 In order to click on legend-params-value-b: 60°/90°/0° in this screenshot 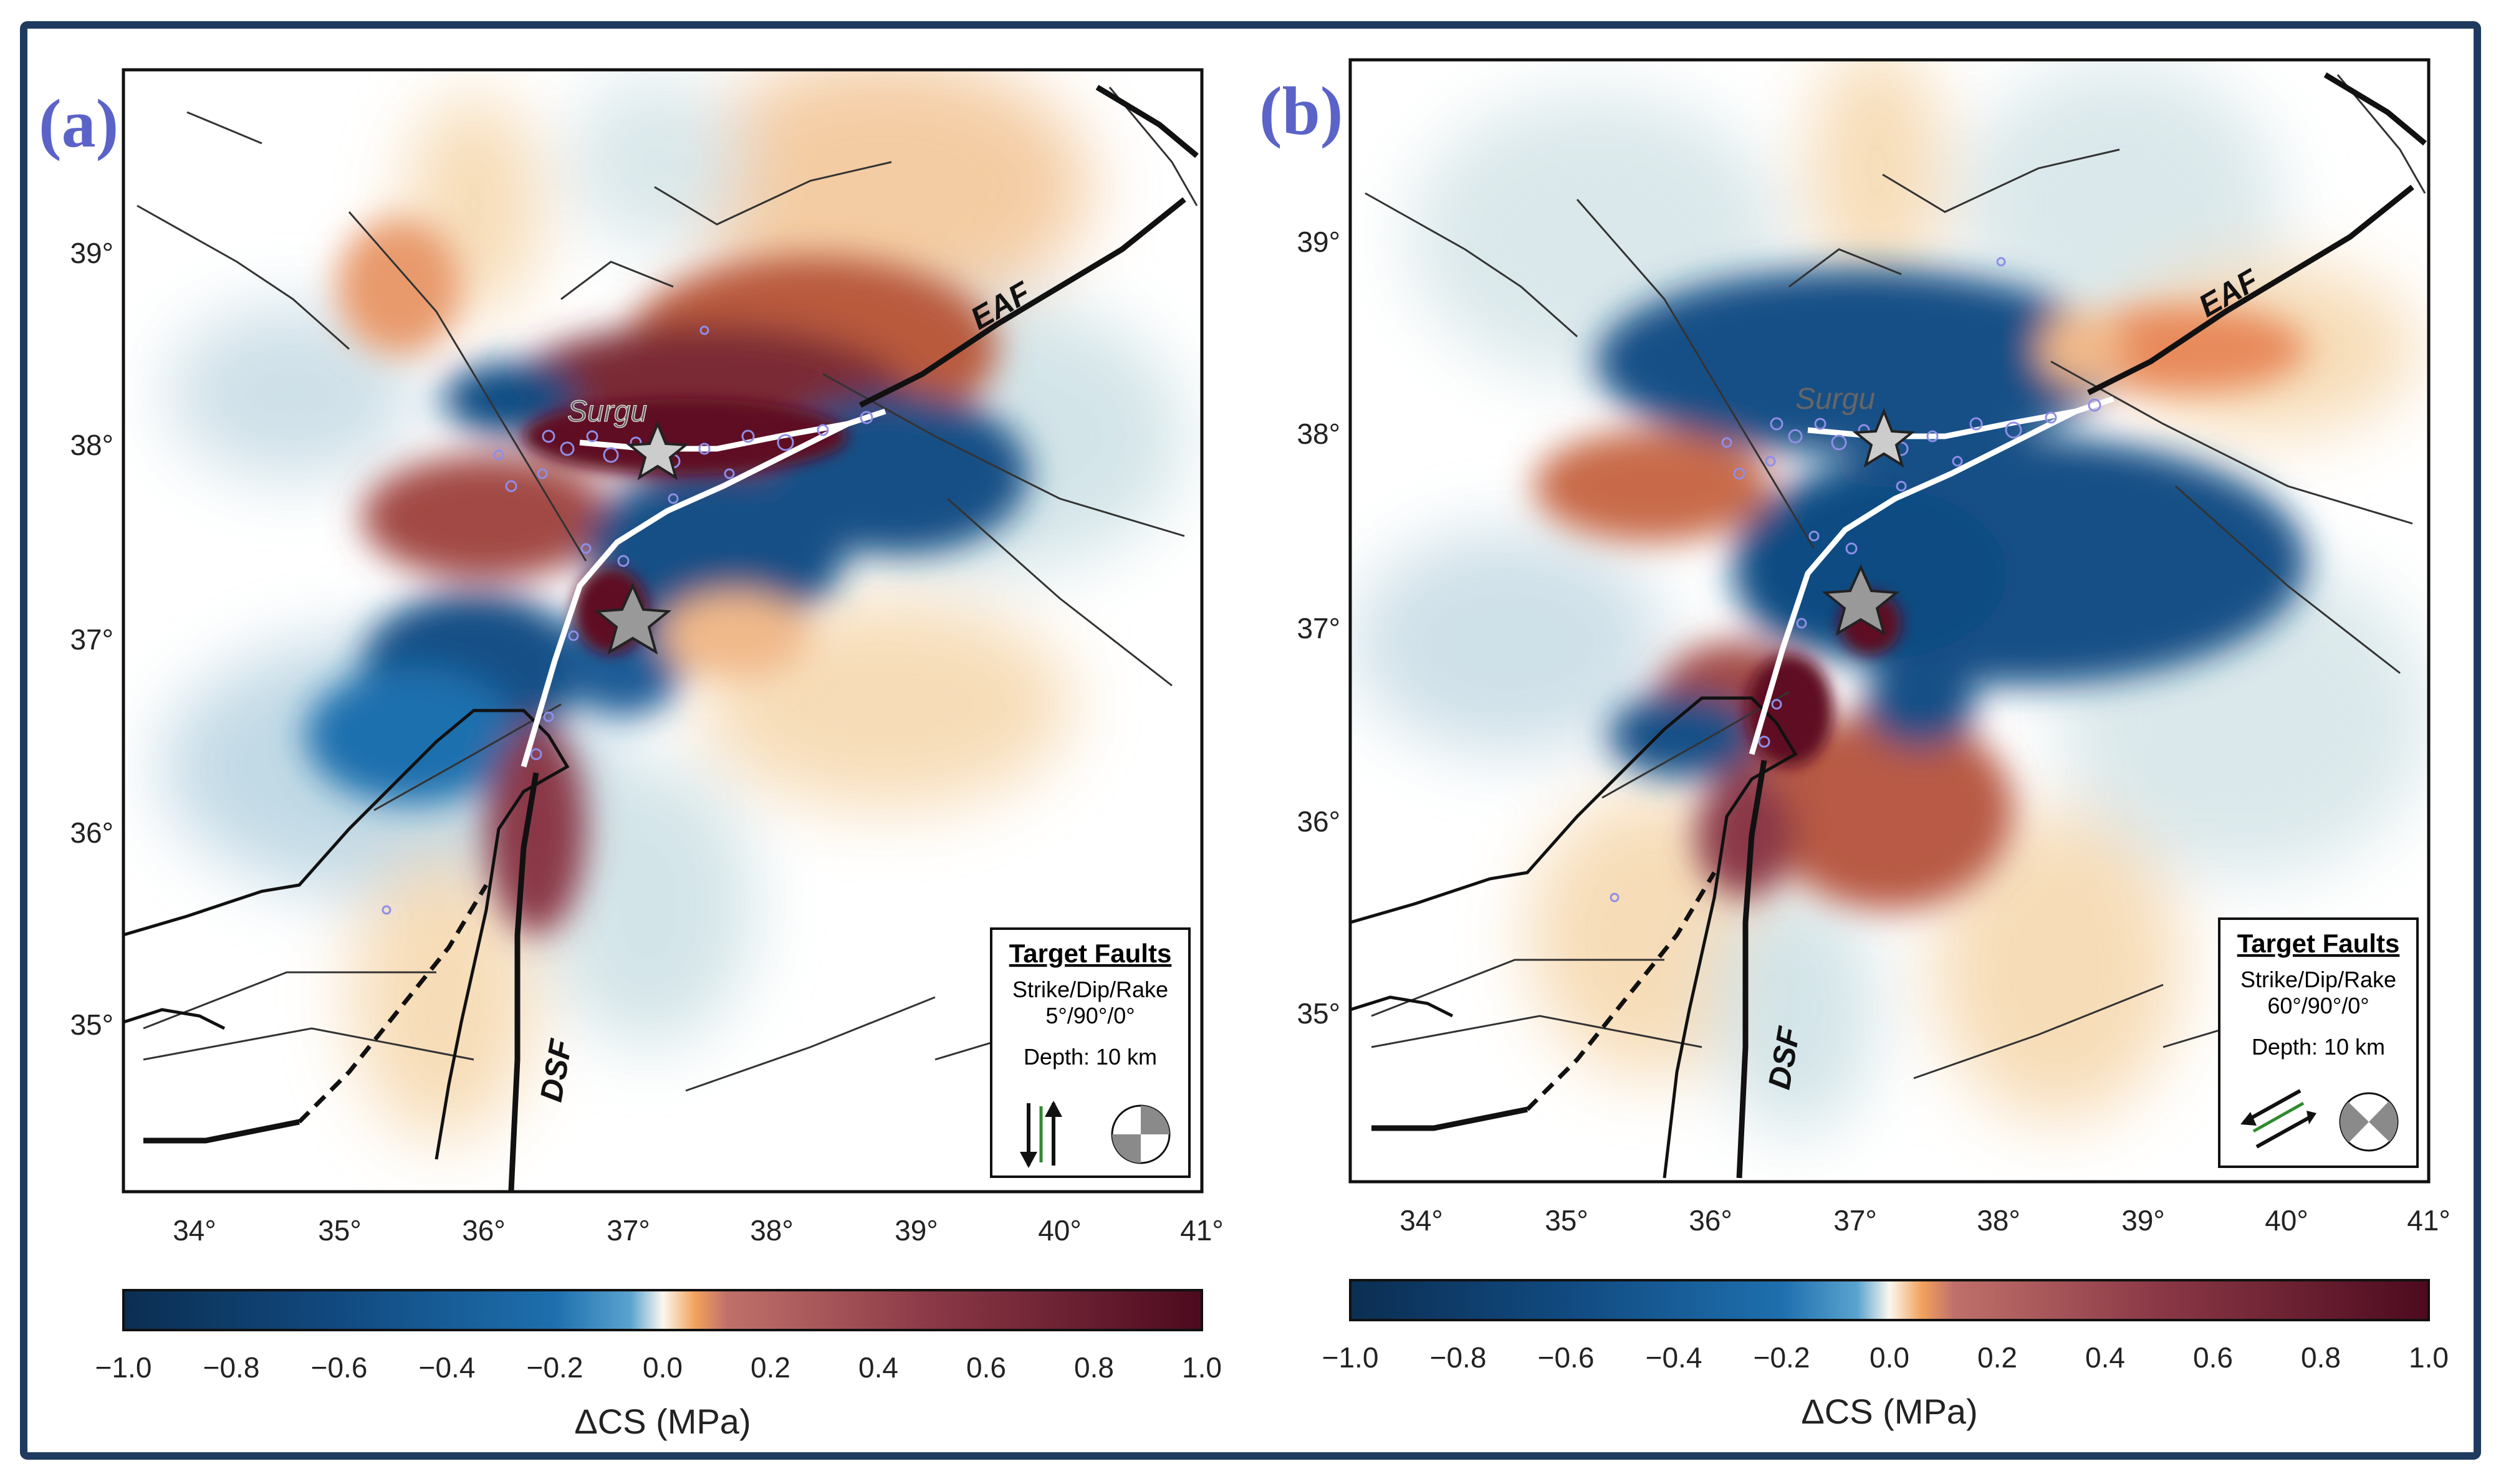, I will do `click(2318, 1005)`.